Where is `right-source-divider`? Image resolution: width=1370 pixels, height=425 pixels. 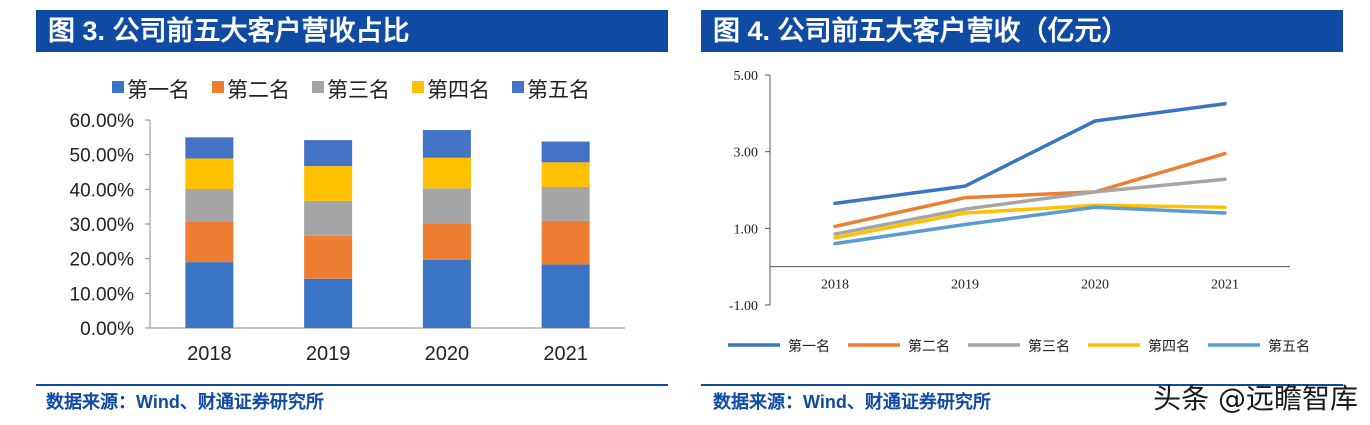
right-source-divider is located at coordinates (1022, 385).